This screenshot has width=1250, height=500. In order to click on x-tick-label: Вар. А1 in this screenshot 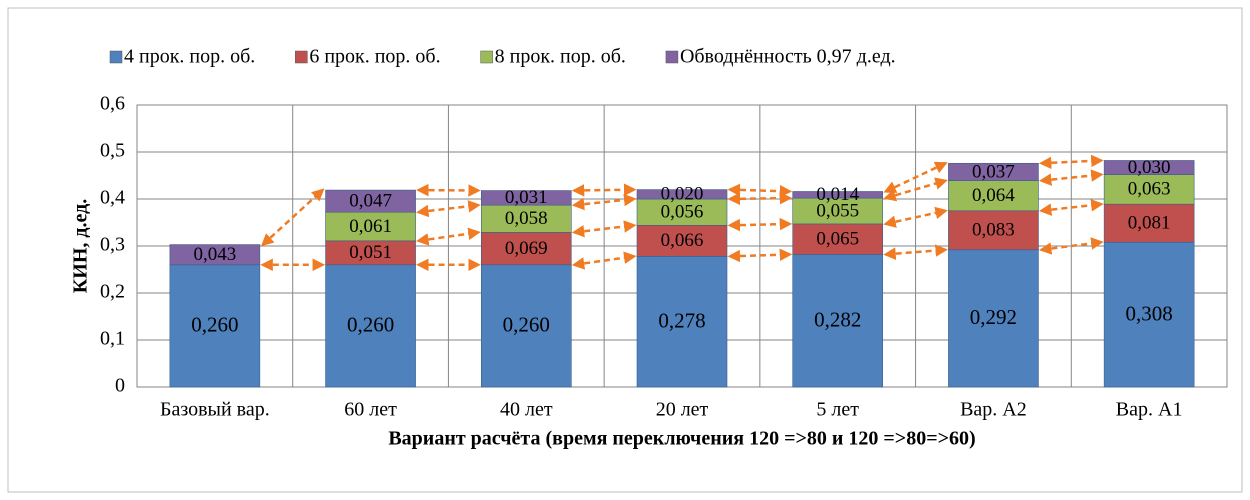, I will do `click(1149, 410)`.